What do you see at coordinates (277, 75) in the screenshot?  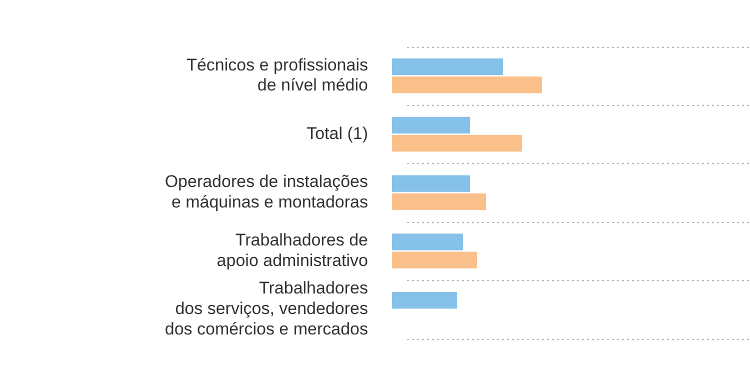 I see `y-tick-label: Técnicos e profissionais de nível médio` at bounding box center [277, 75].